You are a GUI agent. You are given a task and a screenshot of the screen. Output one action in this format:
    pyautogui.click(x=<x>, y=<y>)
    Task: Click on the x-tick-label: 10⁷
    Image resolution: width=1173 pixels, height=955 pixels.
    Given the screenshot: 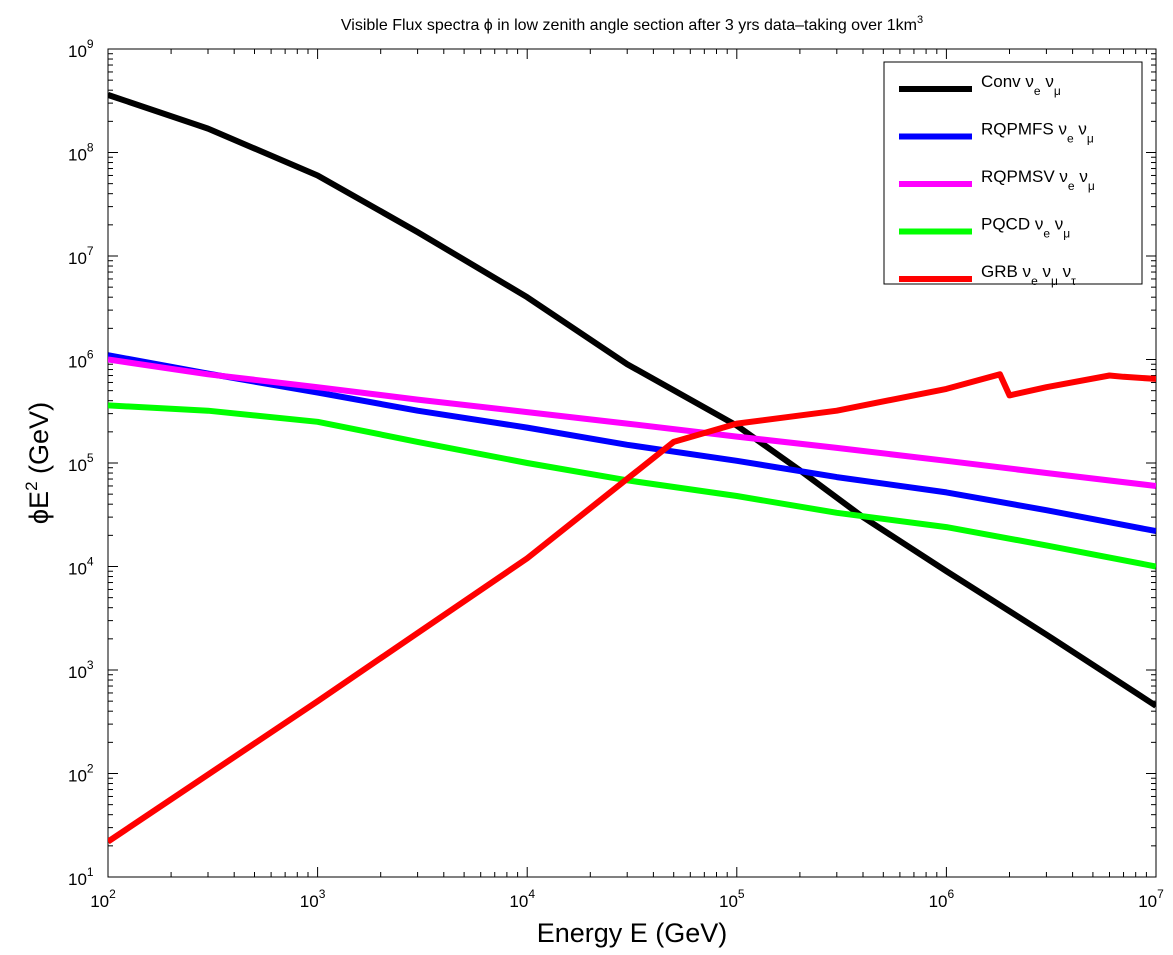 What is the action you would take?
    pyautogui.click(x=1151, y=899)
    